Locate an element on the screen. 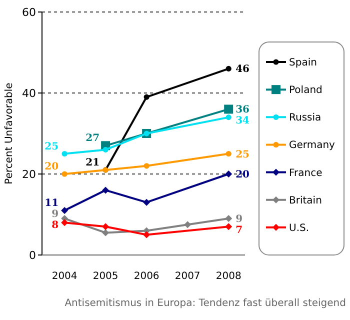 Image resolution: width=350 pixels, height=320 pixels. legend-label: France is located at coordinates (305, 173).